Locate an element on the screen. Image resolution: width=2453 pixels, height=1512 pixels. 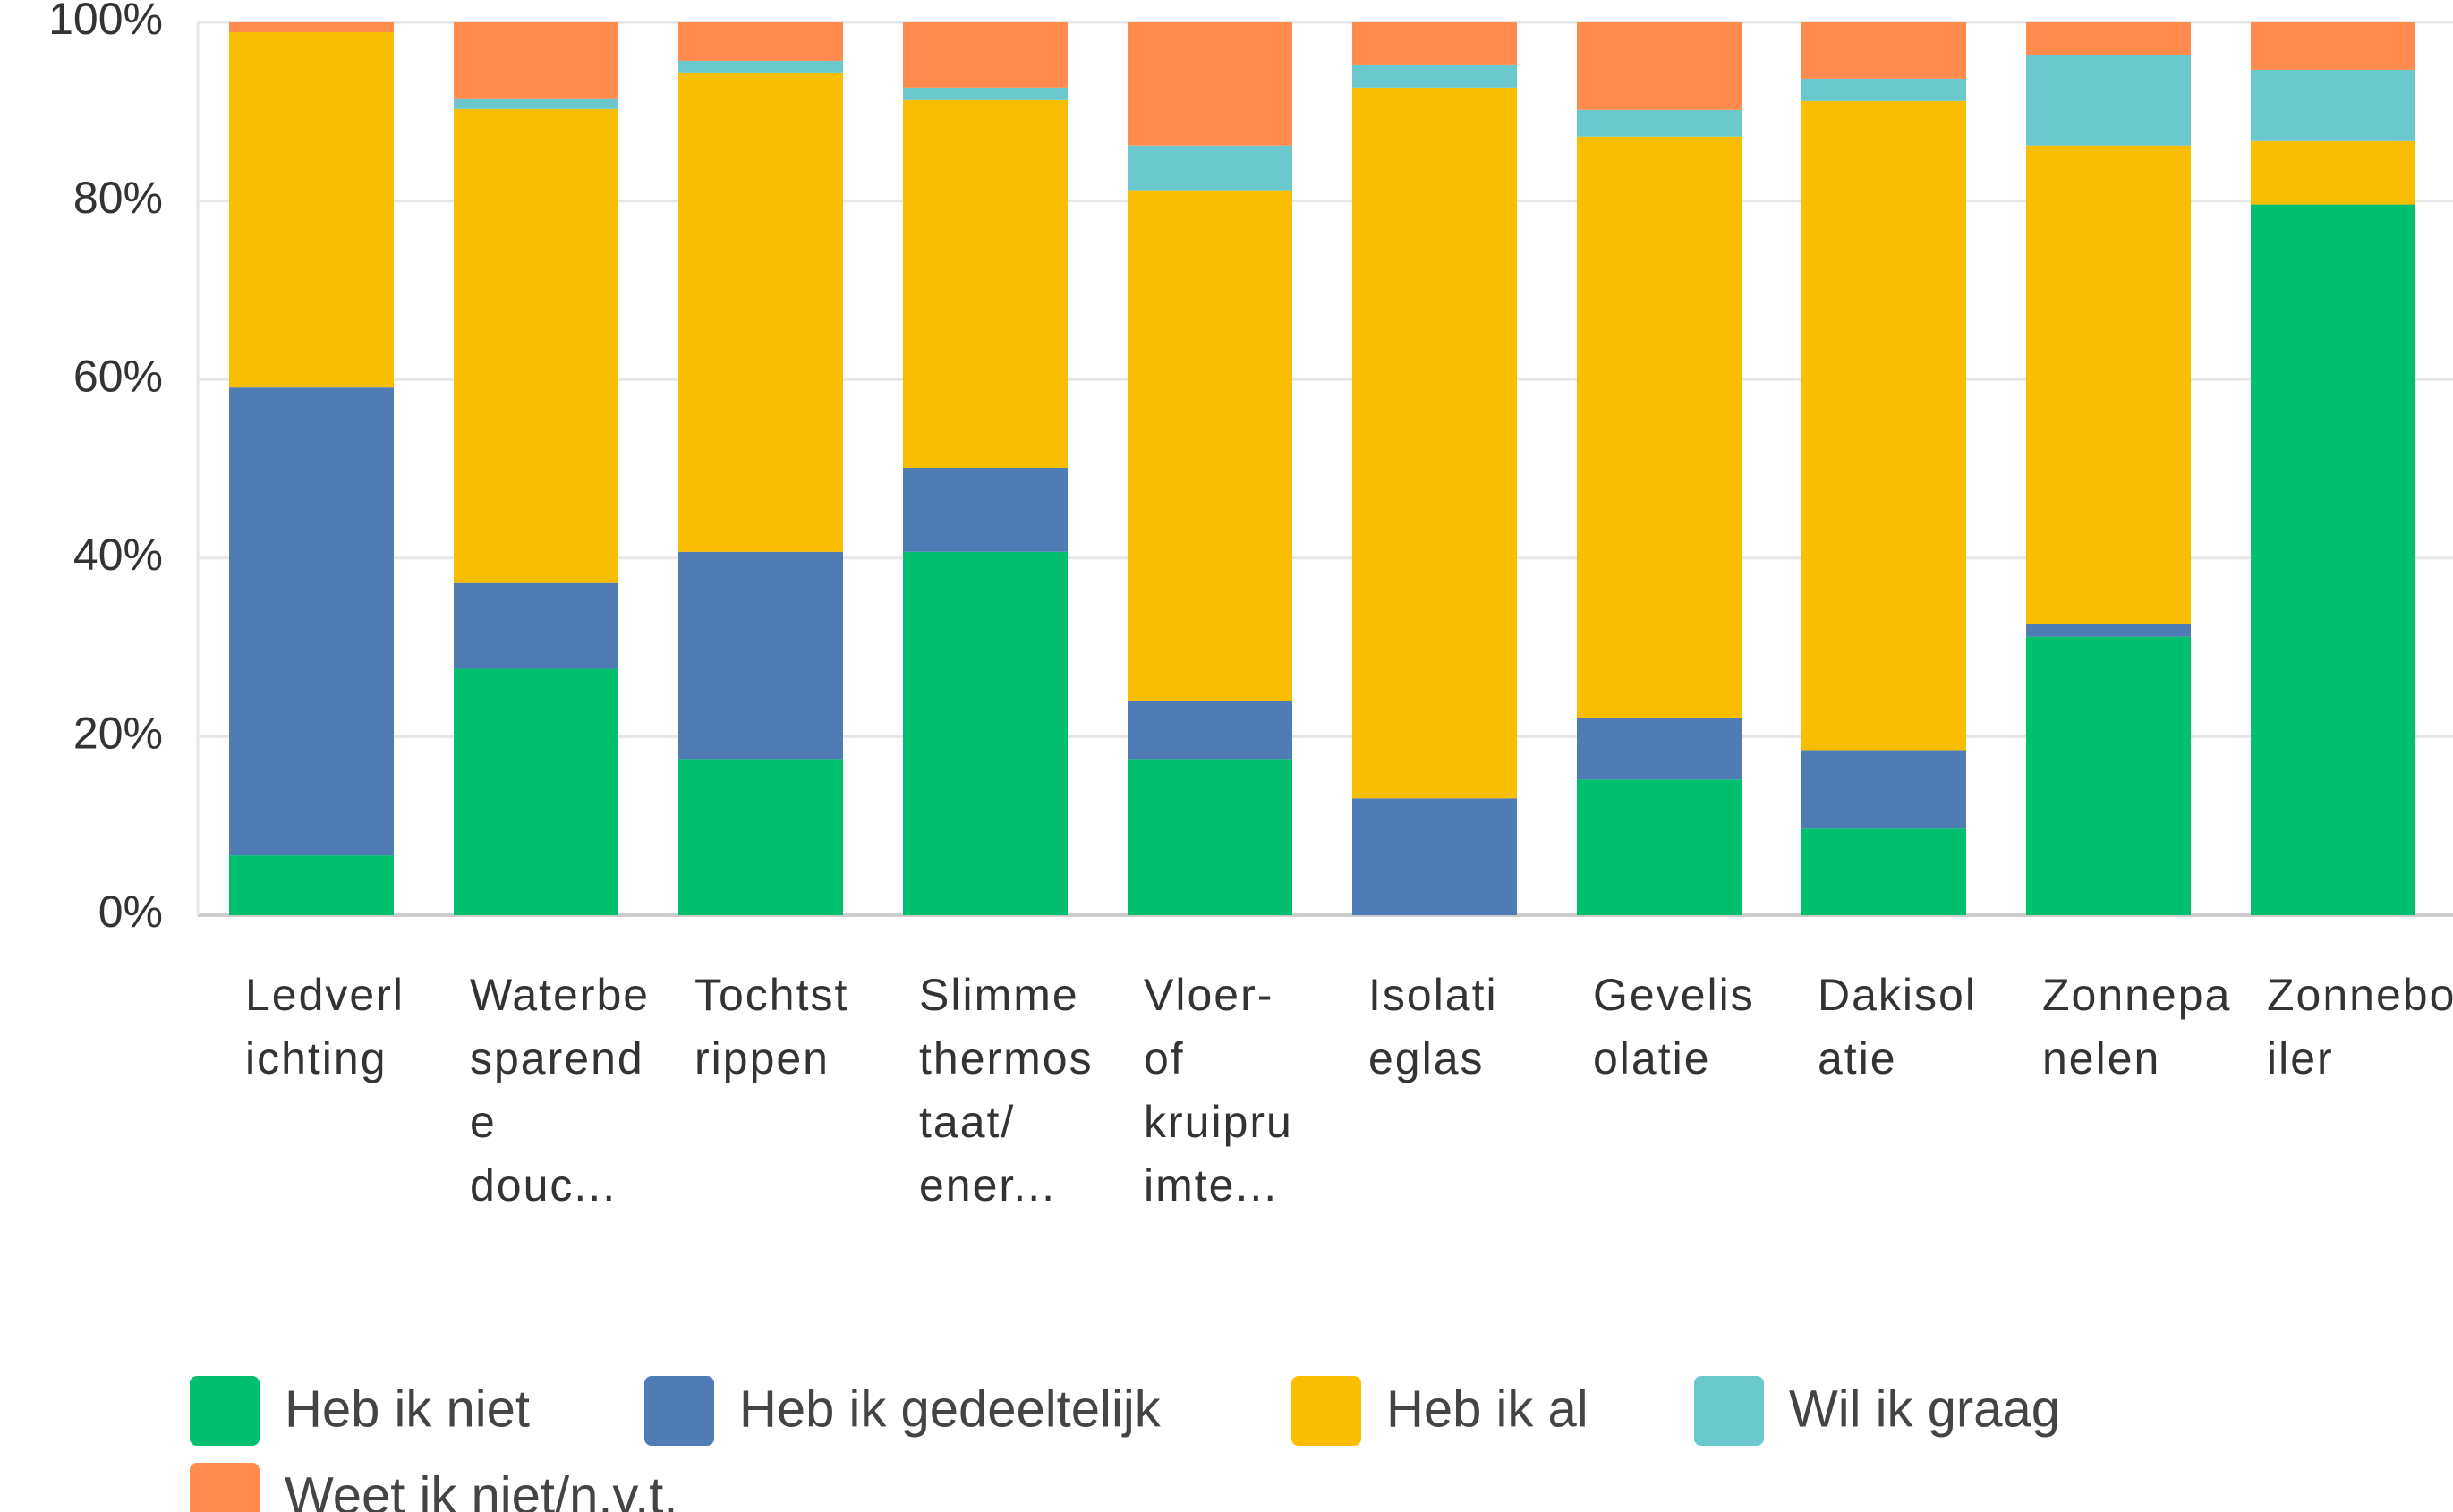
x-tick-label-line: taat/ is located at coordinates (967, 1122).